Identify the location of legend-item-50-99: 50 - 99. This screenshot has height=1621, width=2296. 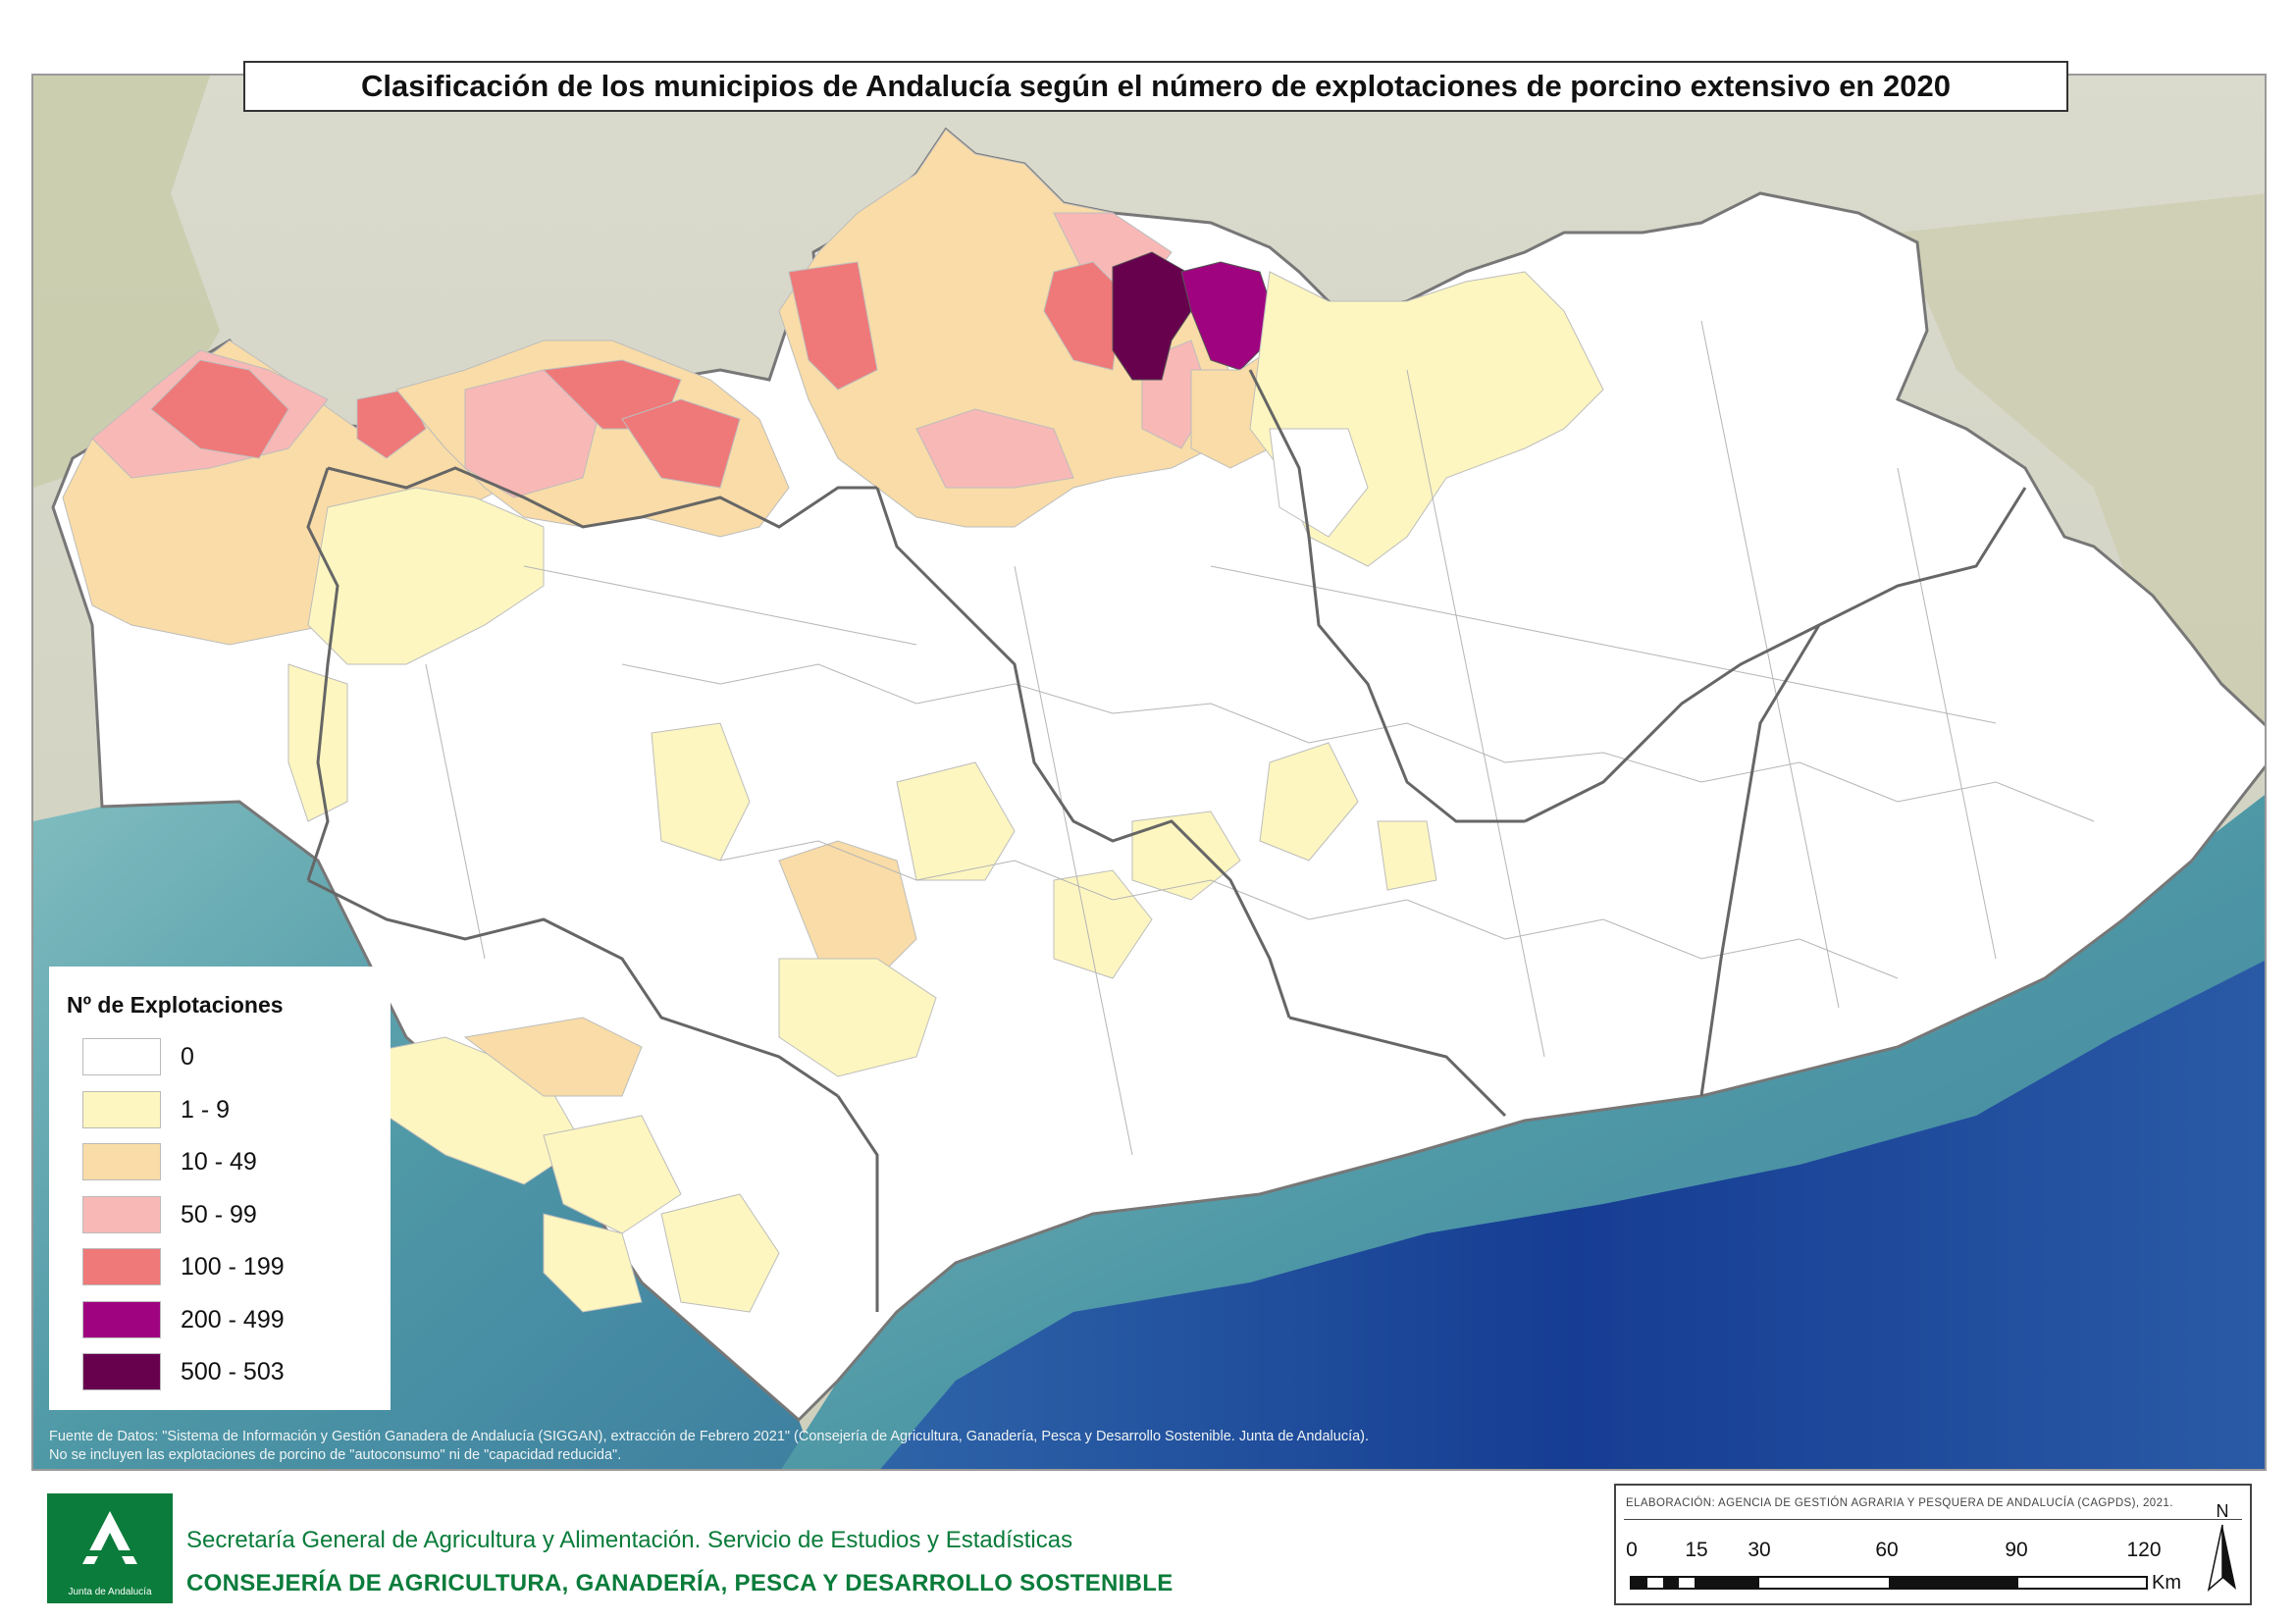
(229, 1222).